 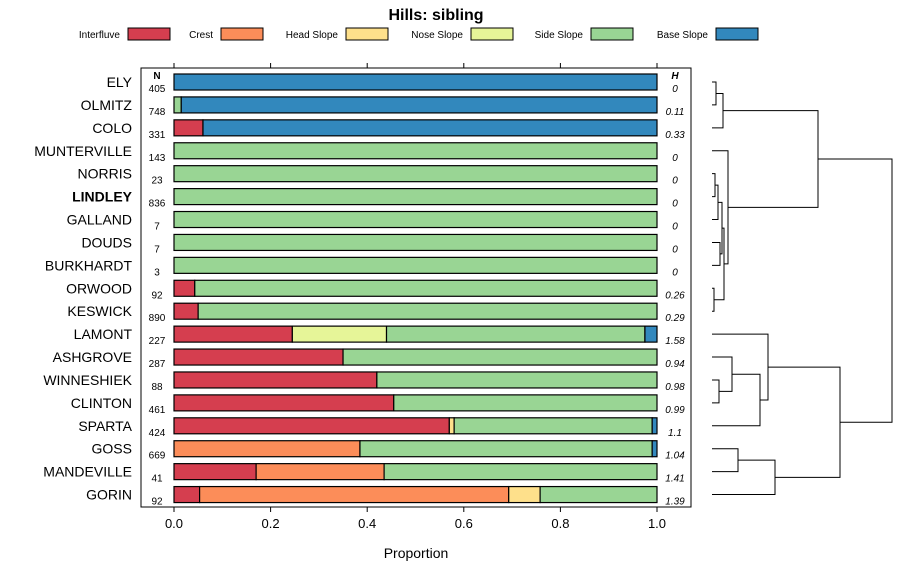 What do you see at coordinates (106, 242) in the screenshot?
I see `row-label-douds: DOUDS` at bounding box center [106, 242].